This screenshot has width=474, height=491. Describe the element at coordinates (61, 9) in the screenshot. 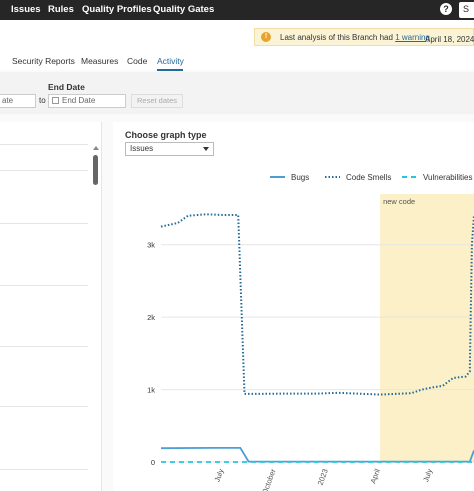

I see `nav-rules: Rules` at that location.